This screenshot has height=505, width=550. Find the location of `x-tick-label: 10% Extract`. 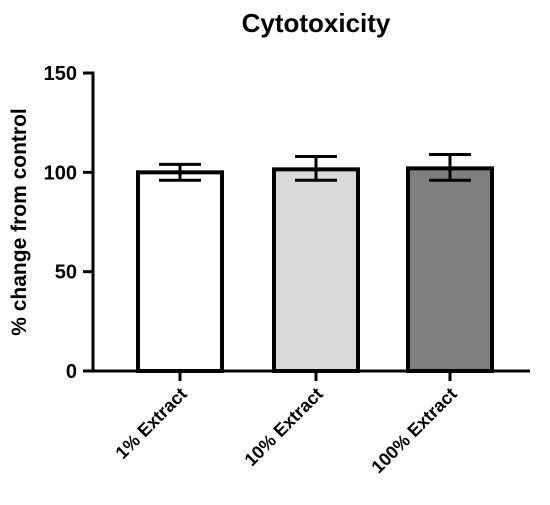

x-tick-label: 10% Extract is located at coordinates (284, 427).